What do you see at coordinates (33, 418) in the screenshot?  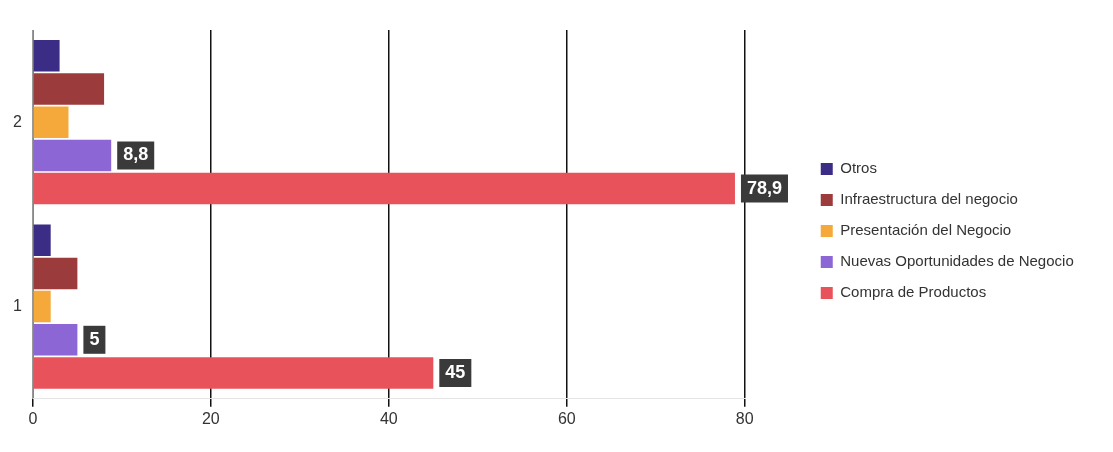 I see `x-tick-label: 0` at bounding box center [33, 418].